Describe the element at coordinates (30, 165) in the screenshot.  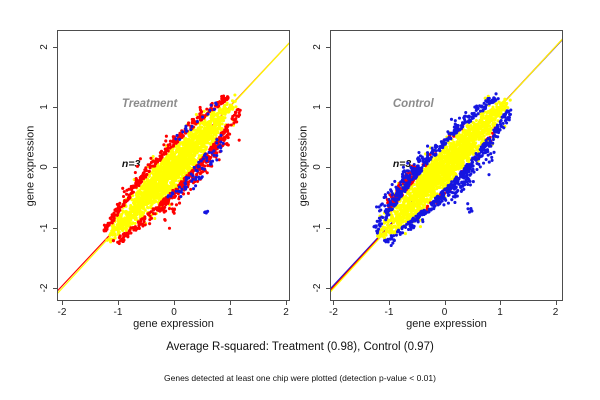
I see `treatment-y-axis-label: gene expression` at that location.